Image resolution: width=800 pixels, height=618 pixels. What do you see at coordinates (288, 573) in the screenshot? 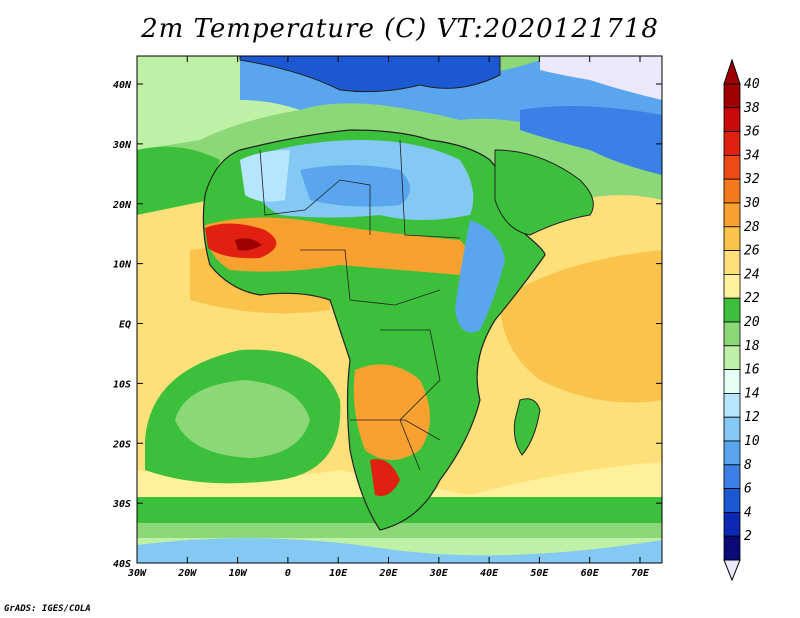
I see `x-tick-label: 0` at bounding box center [288, 573].